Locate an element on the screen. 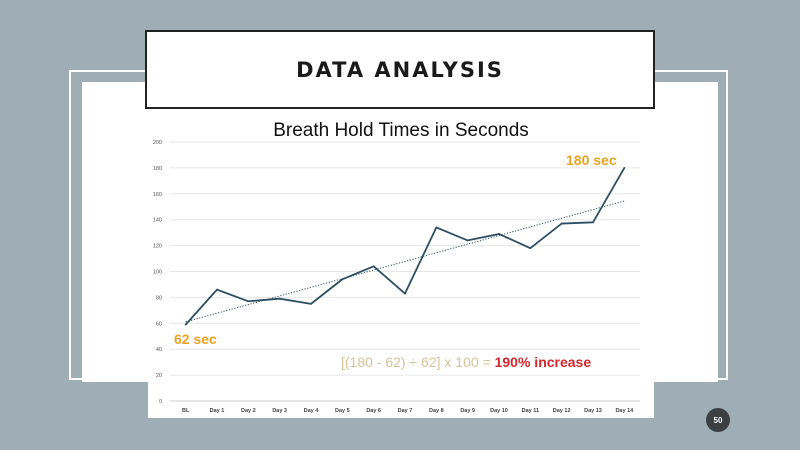  y-axis-ticks: 0 20 40 60 80 100 120 140 160 180 200 is located at coordinates (157, 272).